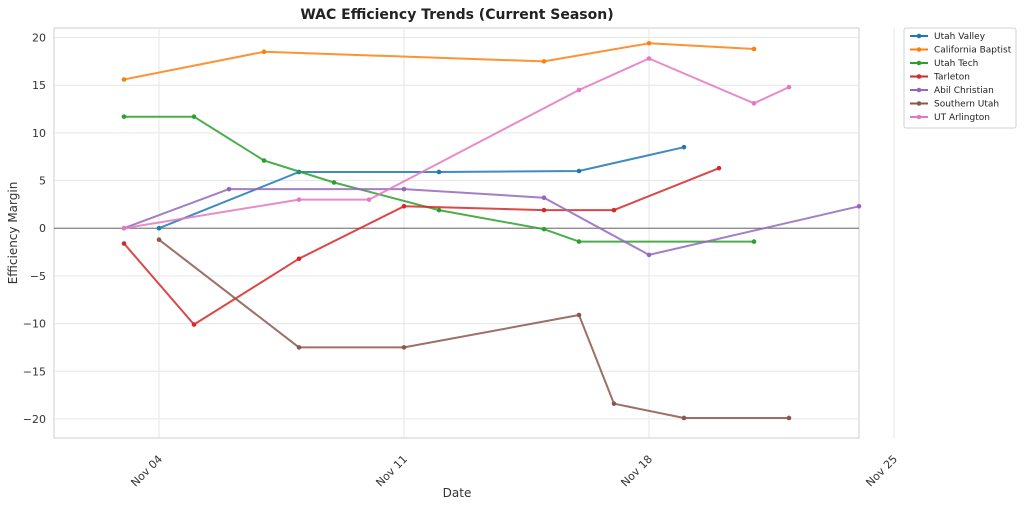 The height and width of the screenshot is (506, 1024). Describe the element at coordinates (439, 61) in the screenshot. I see `series-california-baptist` at that location.